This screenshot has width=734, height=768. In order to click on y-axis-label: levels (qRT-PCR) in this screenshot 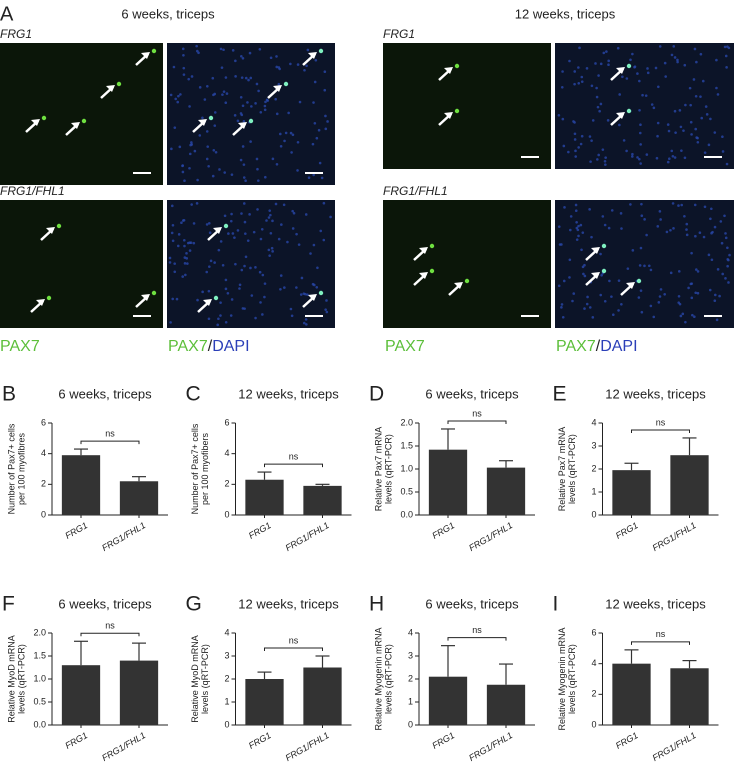, I will do `click(572, 469)`.